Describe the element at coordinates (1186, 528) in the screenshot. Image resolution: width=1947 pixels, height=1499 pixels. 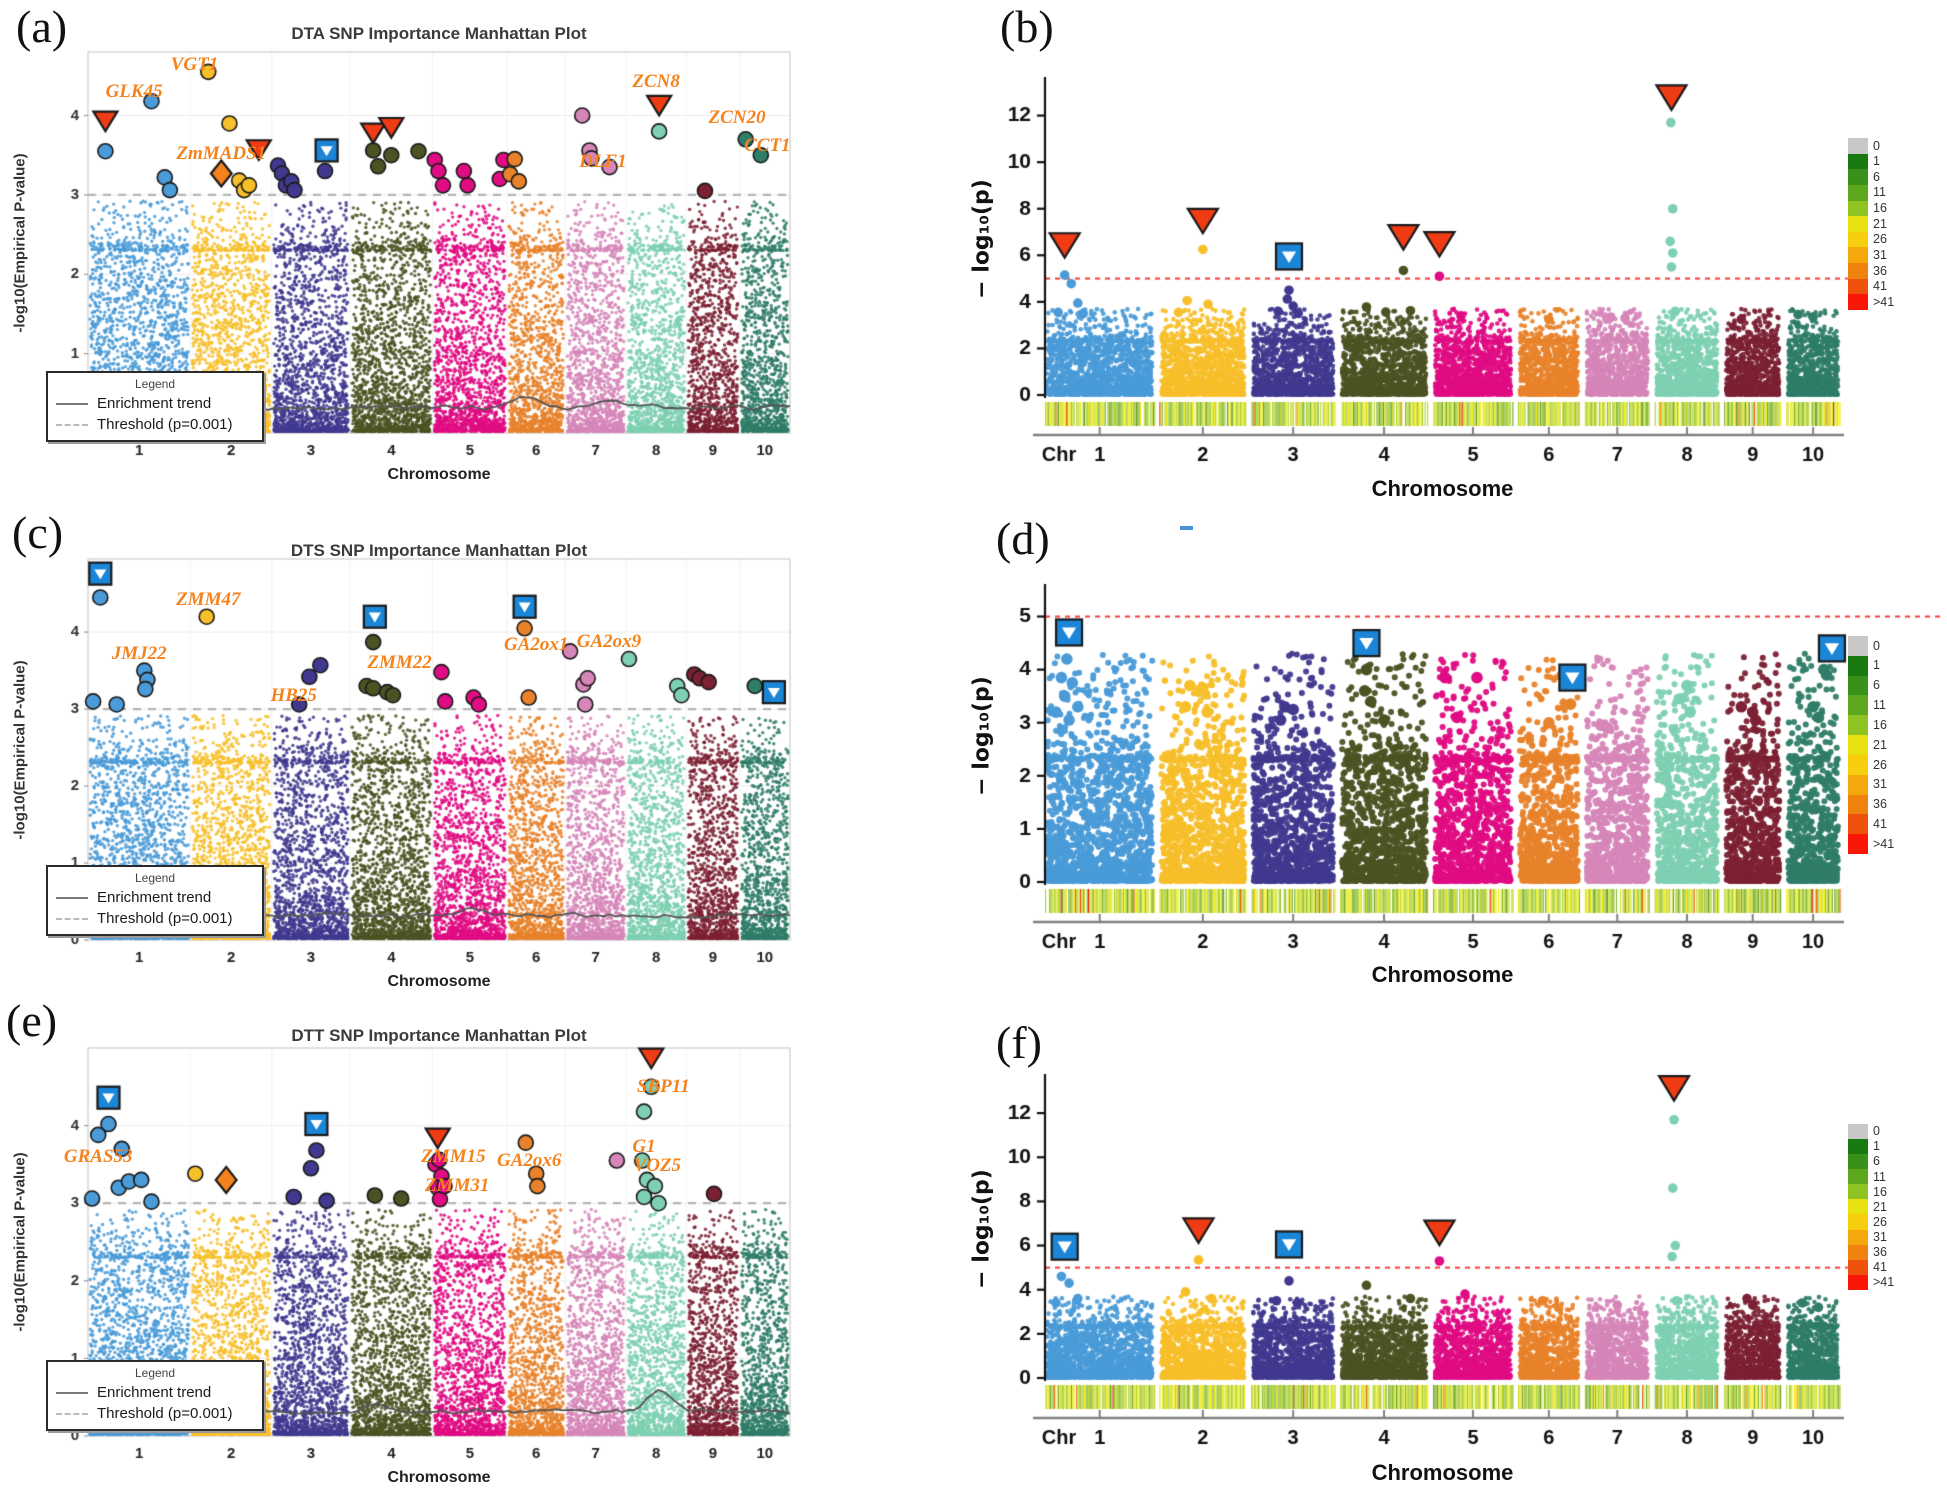
I see `stray-blue-dash` at that location.